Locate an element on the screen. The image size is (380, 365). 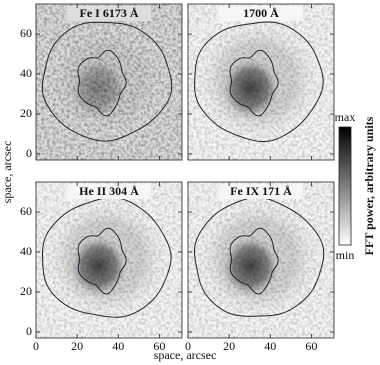
panel-title: Fe IX 171 Å is located at coordinates (261, 191).